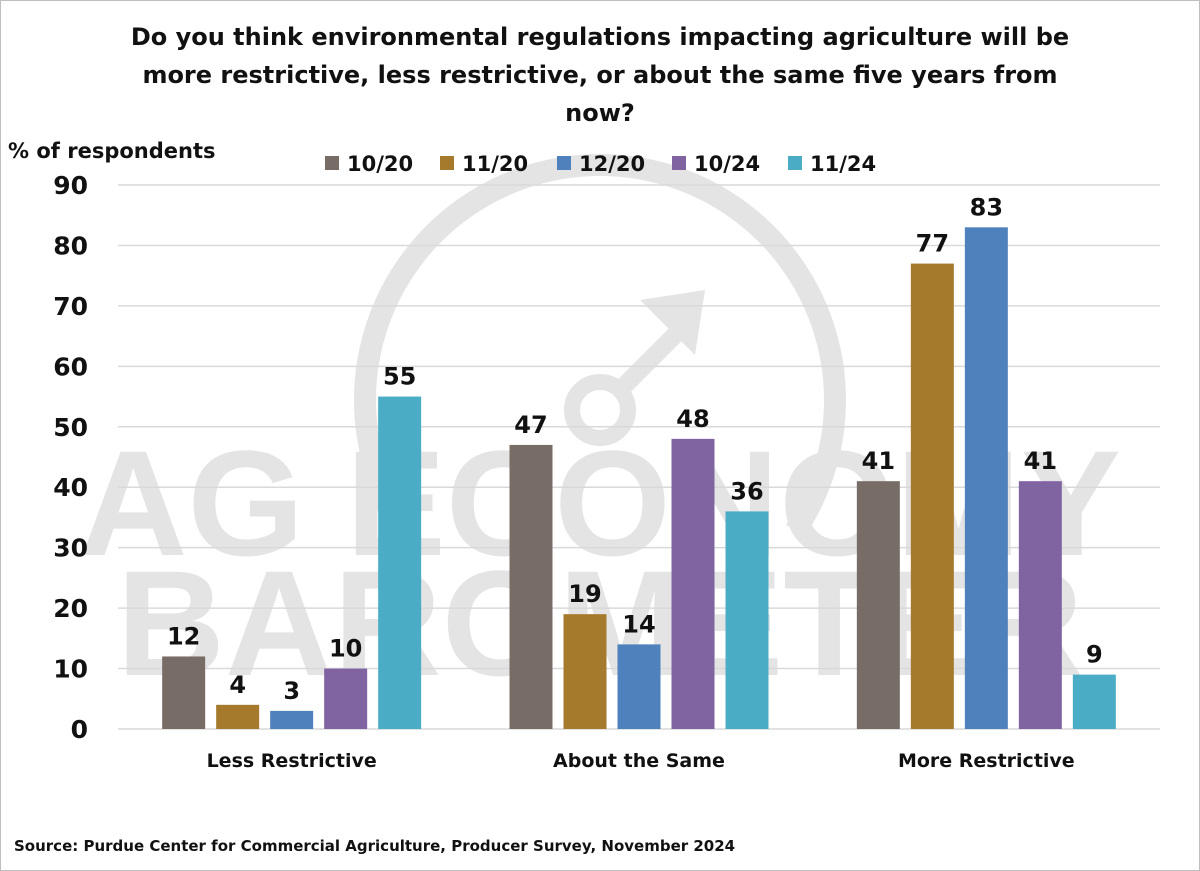  Describe the element at coordinates (112, 151) in the screenshot. I see `y-axis-label: % of respondents` at that location.